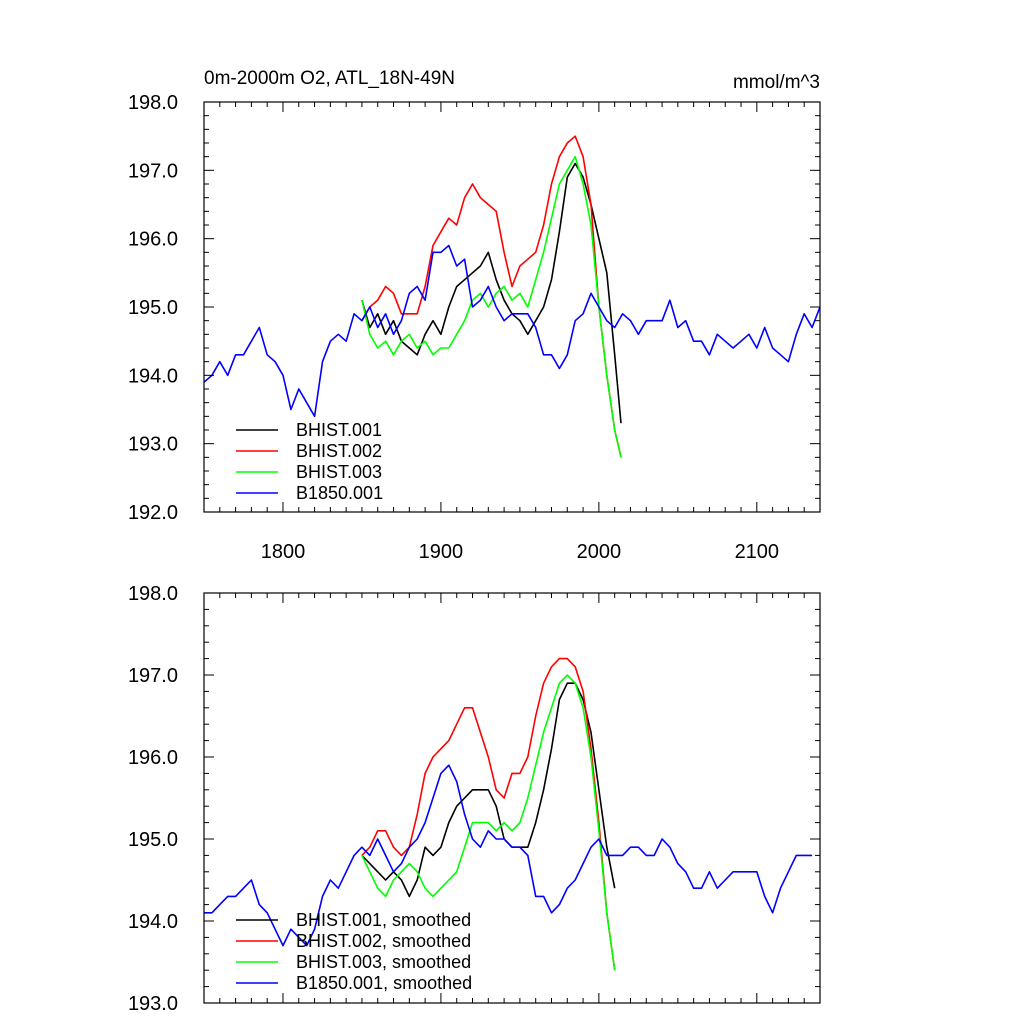 Image resolution: width=1024 pixels, height=1024 pixels. What do you see at coordinates (383, 962) in the screenshot?
I see `legend-label: BHIST.003, smoothed` at bounding box center [383, 962].